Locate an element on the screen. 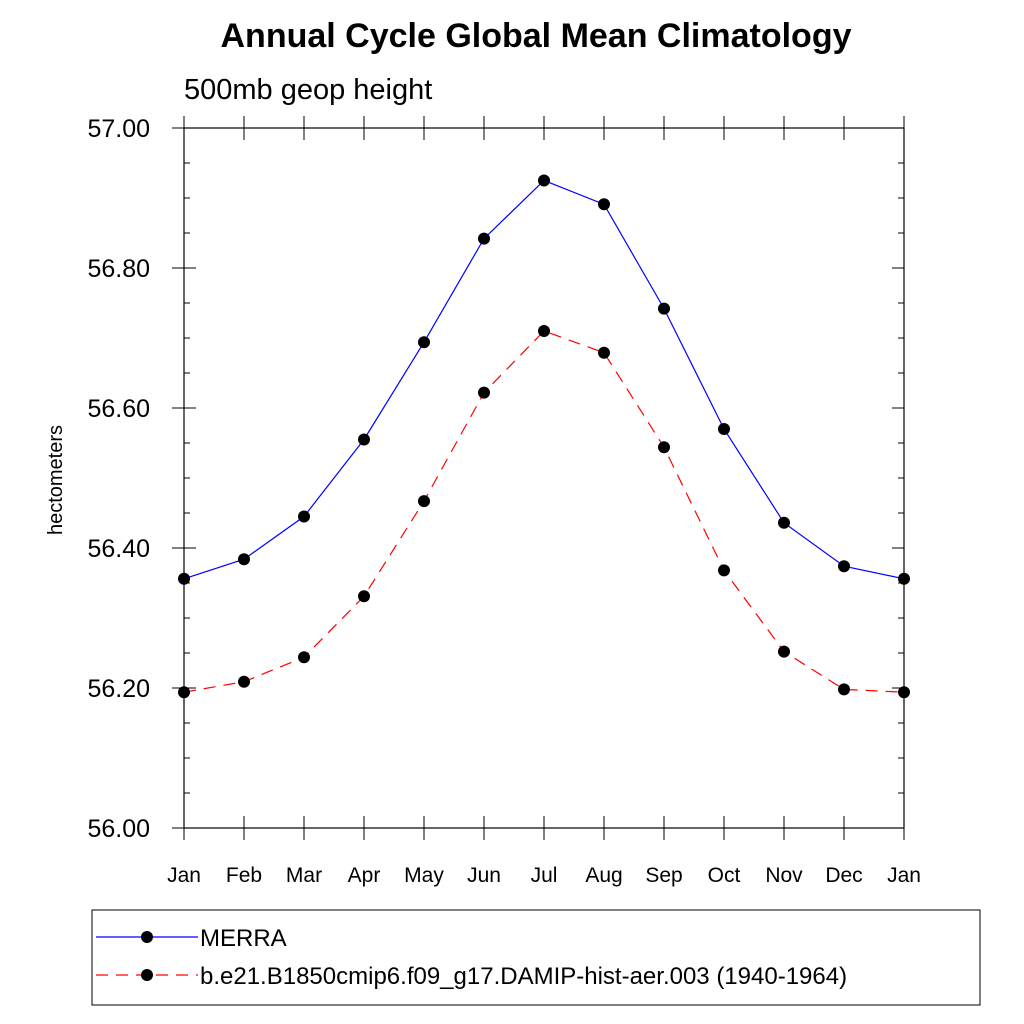  y-tick-labels: 56.00 56.20 56.40 56.60 56.80 57.00 is located at coordinates (118, 479).